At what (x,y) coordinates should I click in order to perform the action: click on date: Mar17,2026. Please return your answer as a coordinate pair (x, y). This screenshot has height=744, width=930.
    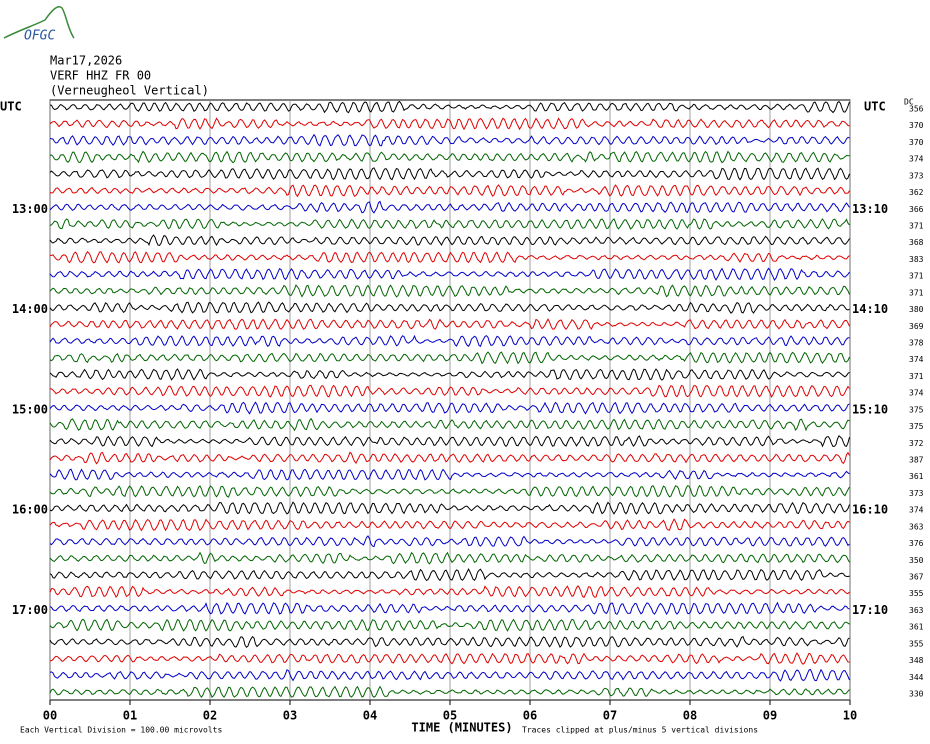
    Looking at the image, I should click on (86, 61).